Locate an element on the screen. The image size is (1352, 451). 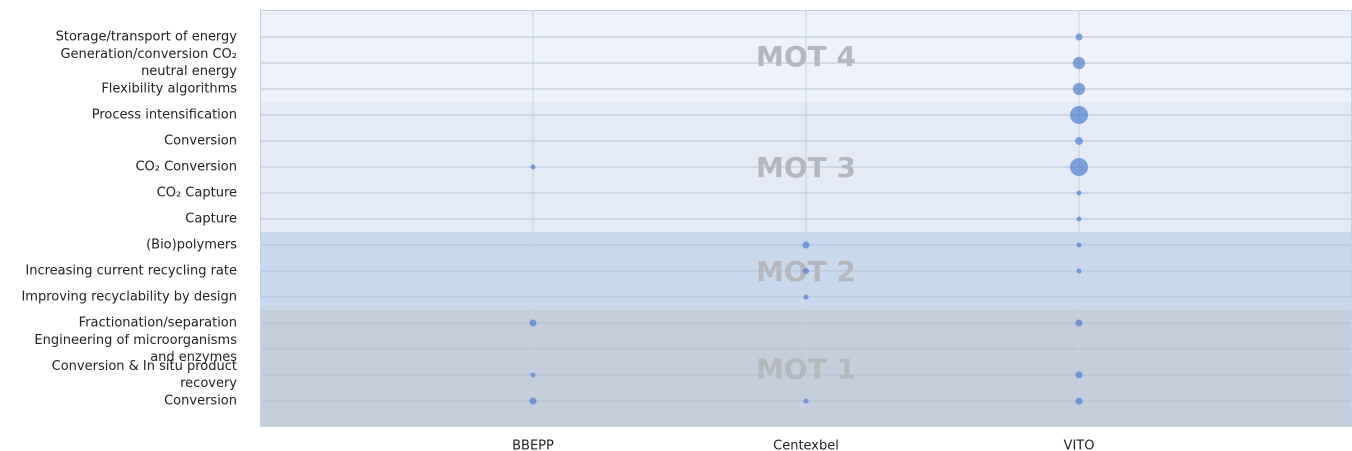
y-tick-label: Flexibility algorithms is located at coordinates (169, 89).